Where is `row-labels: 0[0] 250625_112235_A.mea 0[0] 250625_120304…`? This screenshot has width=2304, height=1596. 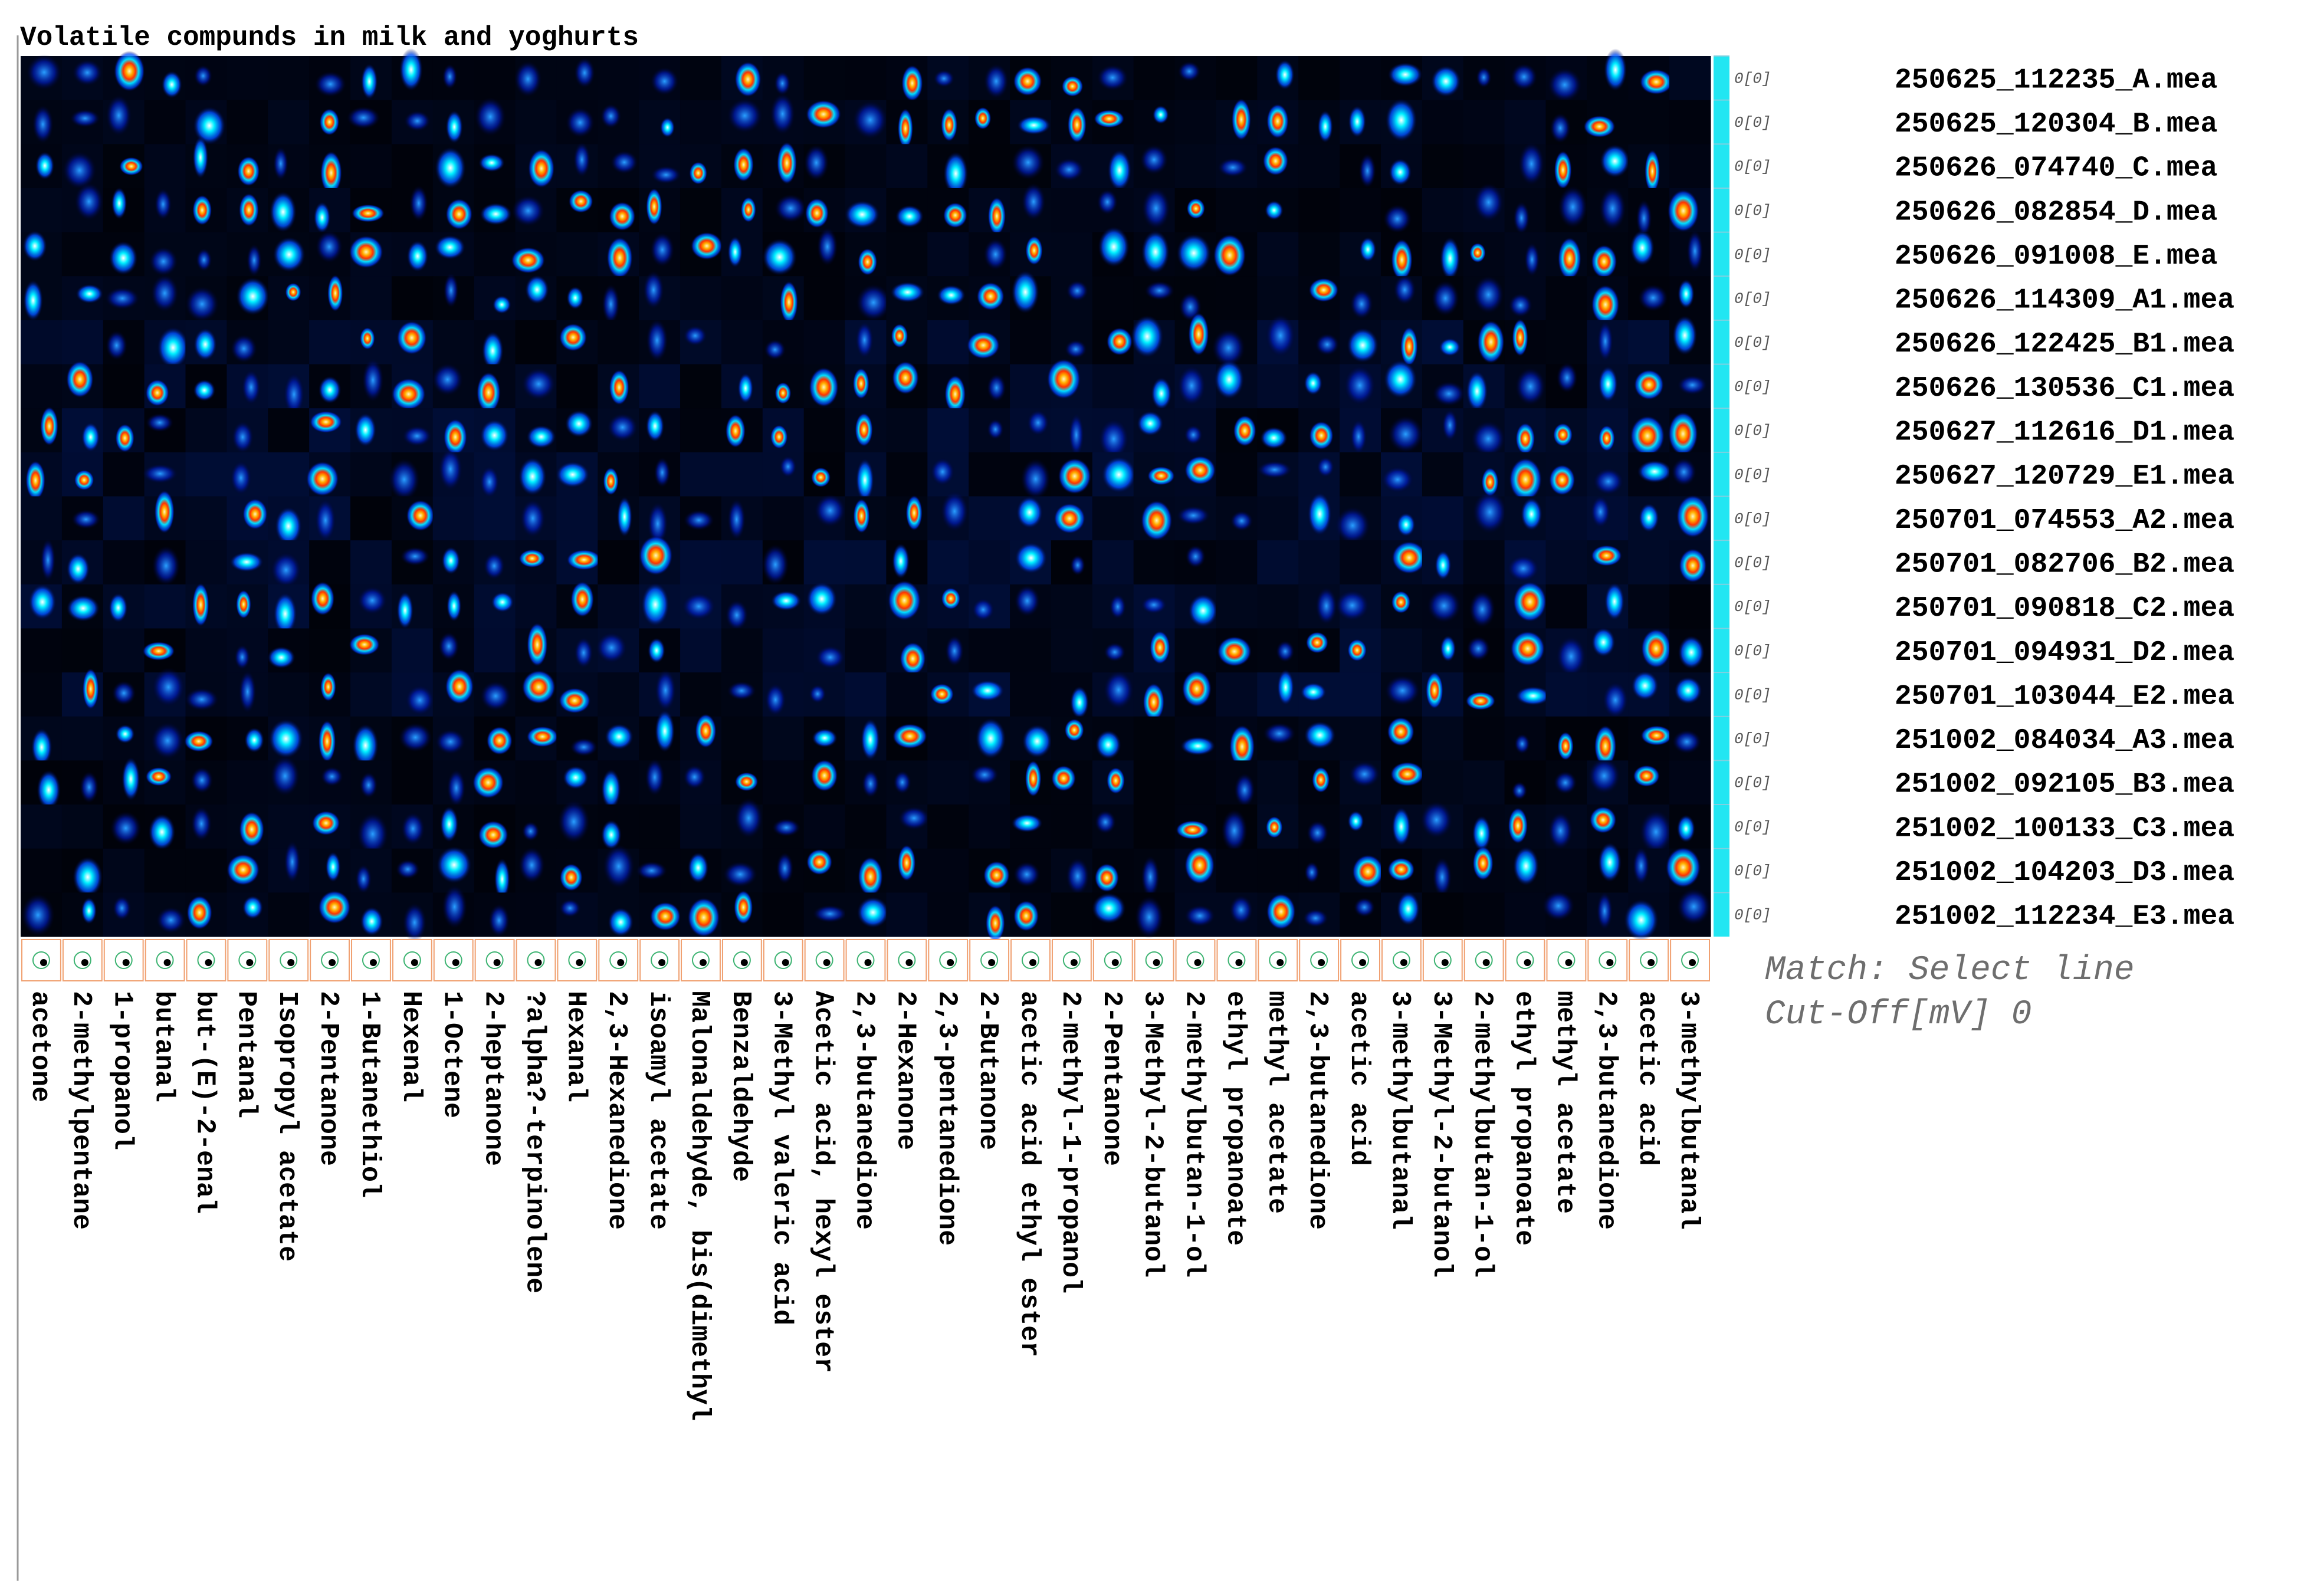 row-labels: 0[0] 250625_112235_A.mea 0[0] 250625_120304… is located at coordinates (1974, 494).